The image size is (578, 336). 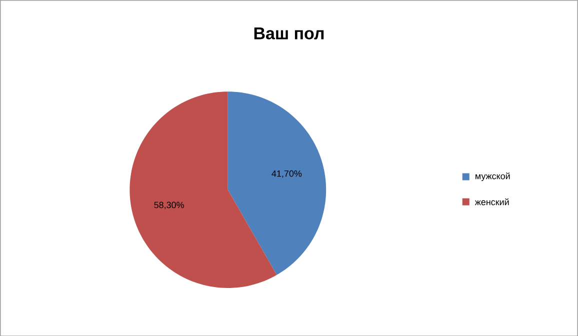 What do you see at coordinates (493, 176) in the screenshot?
I see `legend-label: мужской` at bounding box center [493, 176].